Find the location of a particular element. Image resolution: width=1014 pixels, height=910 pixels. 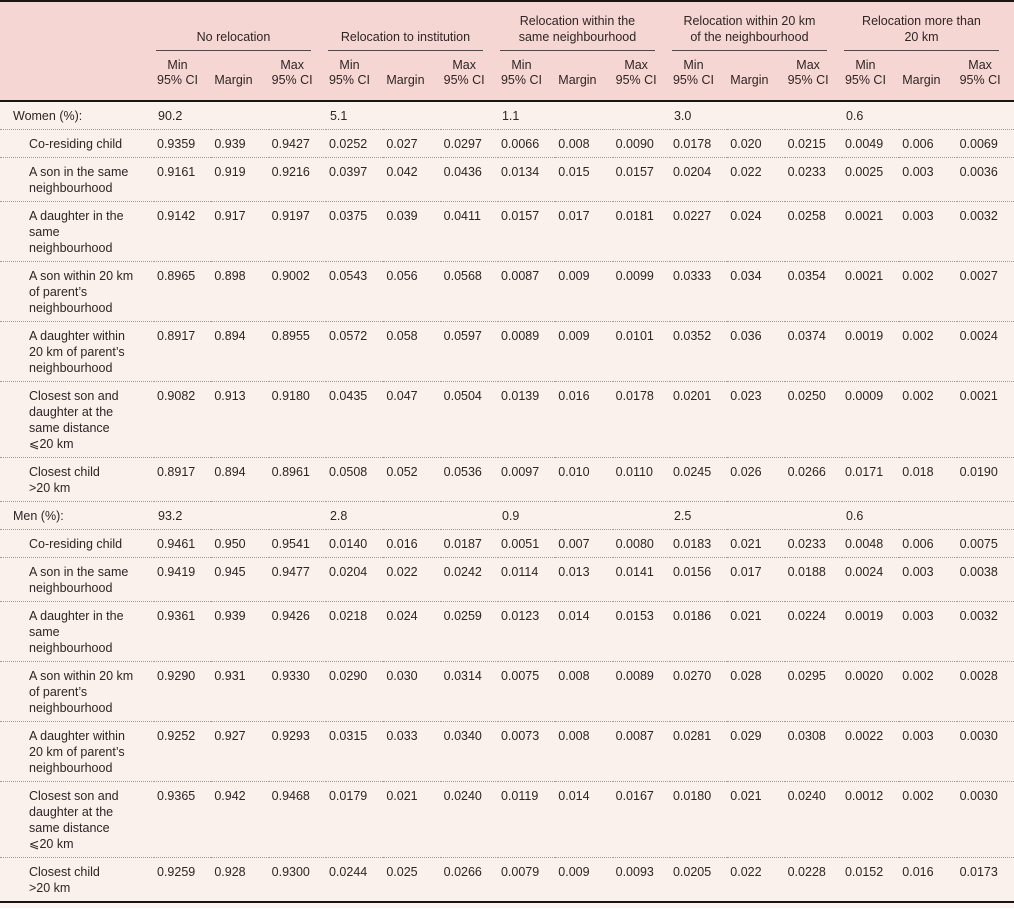

cell-value: 0.0252 is located at coordinates (354, 143).